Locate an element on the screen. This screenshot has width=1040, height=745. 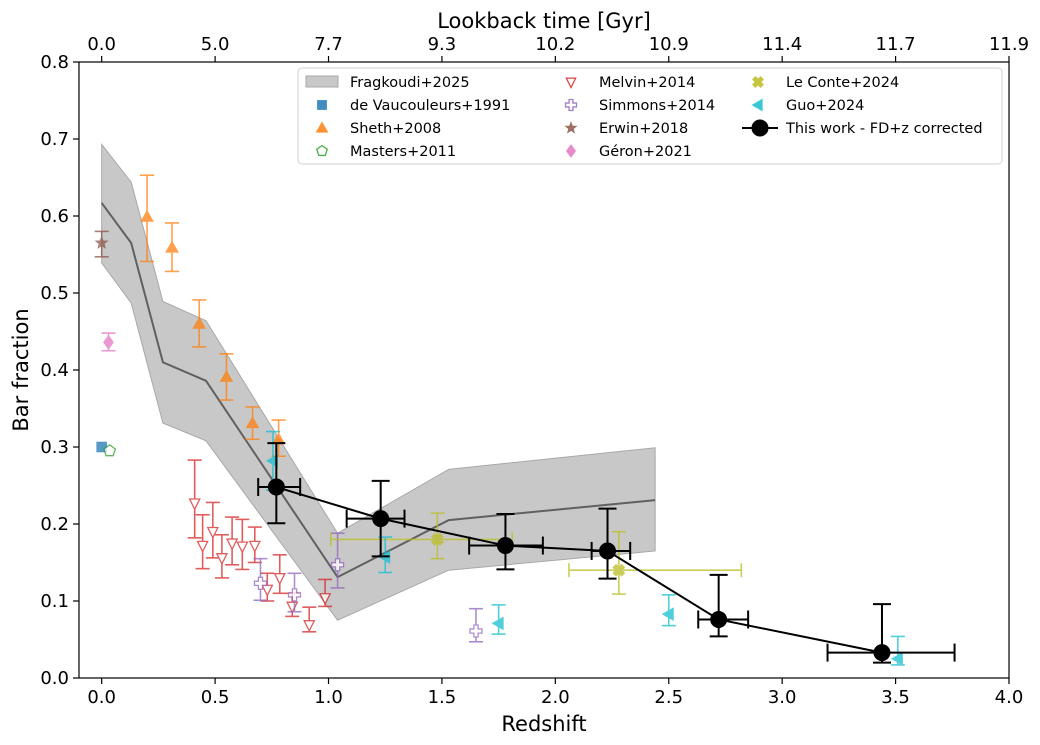
legend-swatch-band is located at coordinates (322, 81).